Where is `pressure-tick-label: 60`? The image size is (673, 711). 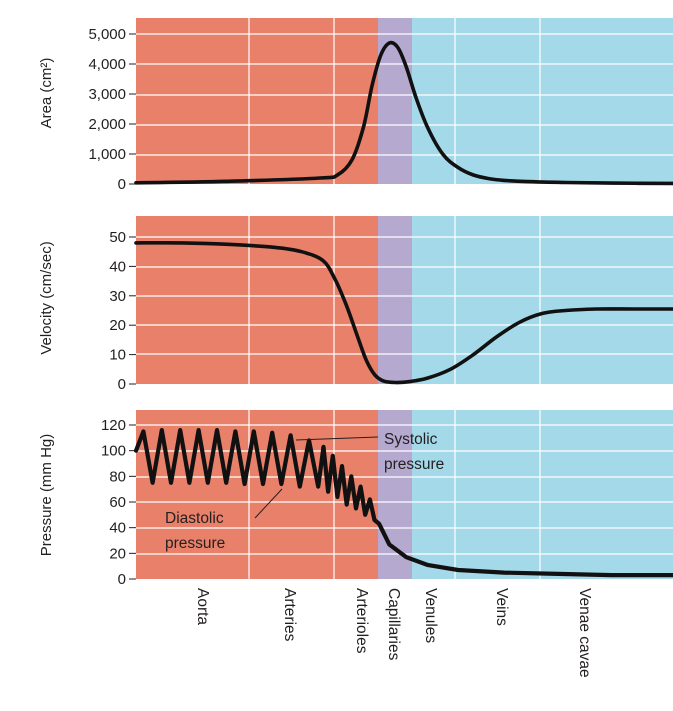
pressure-tick-label: 60 is located at coordinates (117, 502).